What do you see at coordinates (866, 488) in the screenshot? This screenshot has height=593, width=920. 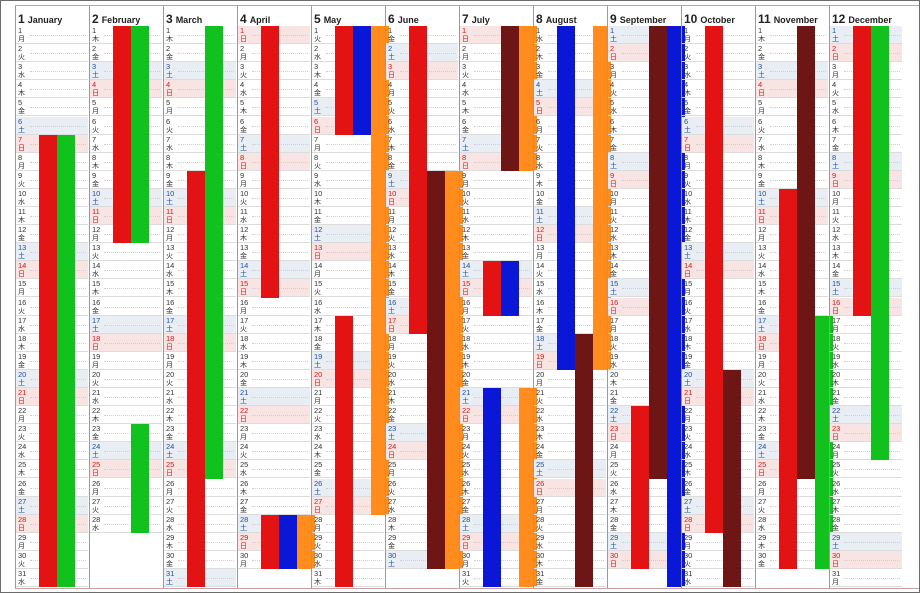 I see `day-row: 26 水` at bounding box center [866, 488].